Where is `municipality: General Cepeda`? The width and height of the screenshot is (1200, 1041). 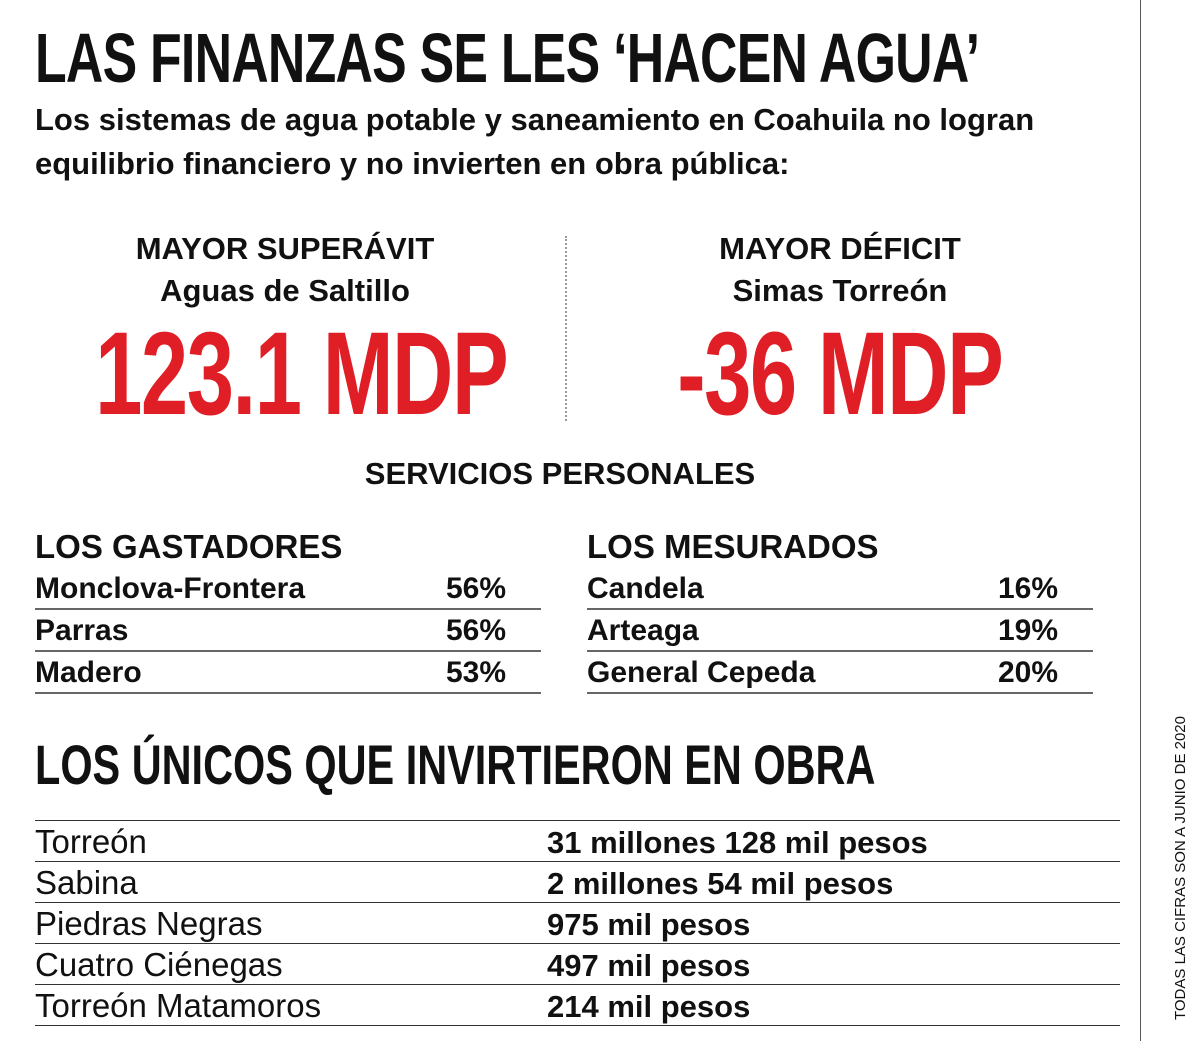
municipality: General Cepeda is located at coordinates (701, 672).